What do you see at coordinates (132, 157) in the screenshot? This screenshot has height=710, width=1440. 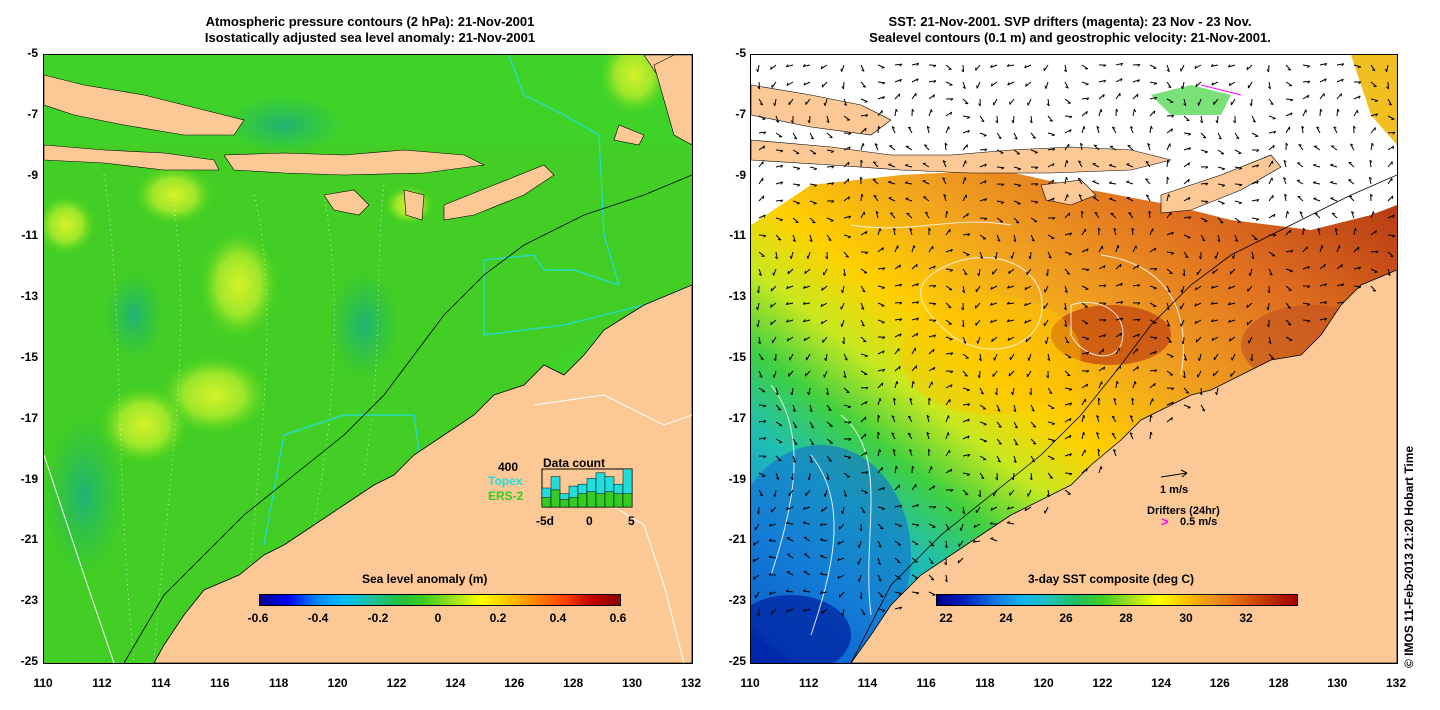 I see `bali-lombok-island` at bounding box center [132, 157].